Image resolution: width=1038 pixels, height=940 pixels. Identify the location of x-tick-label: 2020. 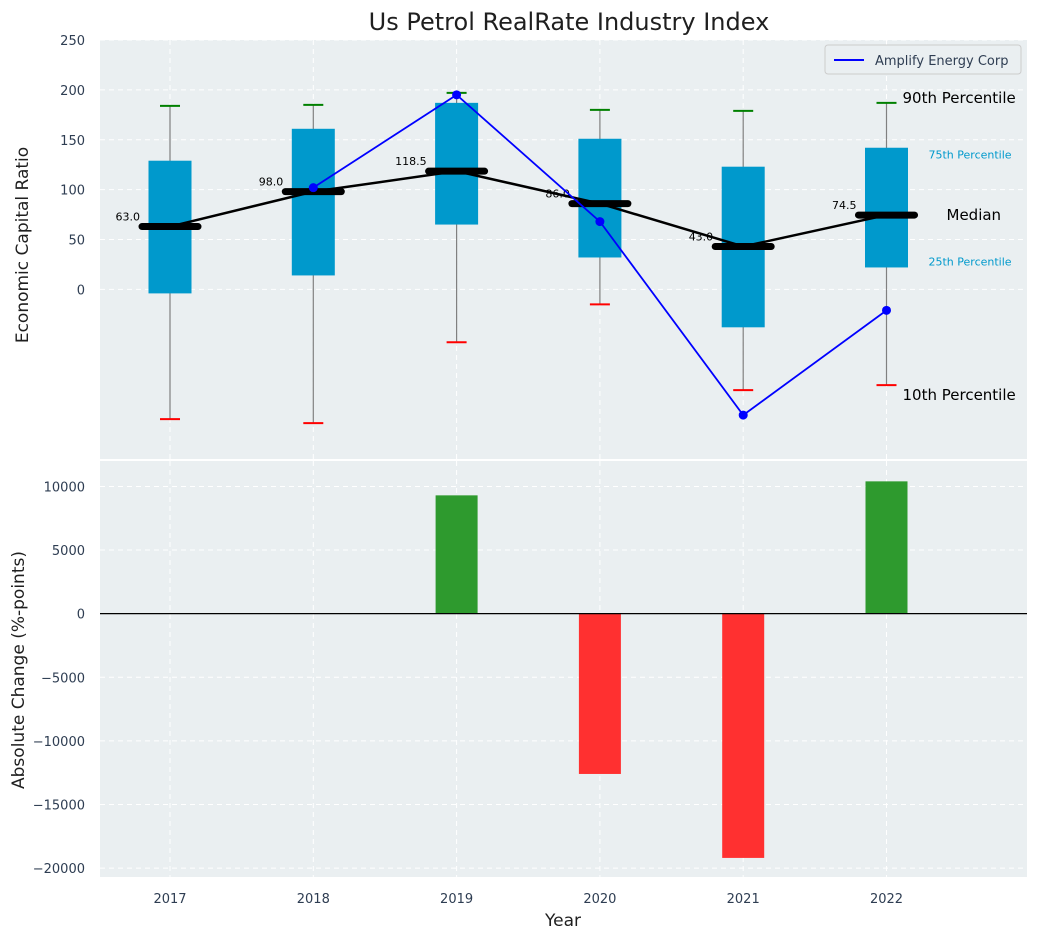
(599, 899).